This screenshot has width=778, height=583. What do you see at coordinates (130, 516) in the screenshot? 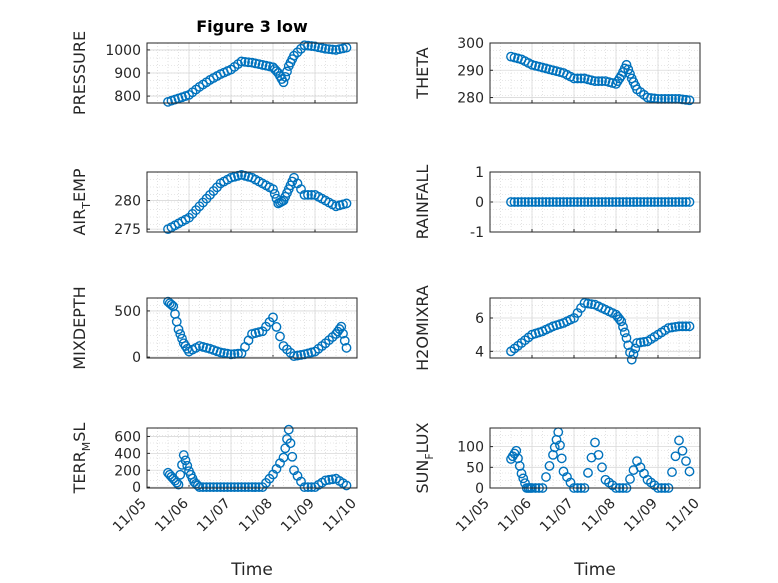
I see `x-tick-label: 11/05` at bounding box center [130, 516].